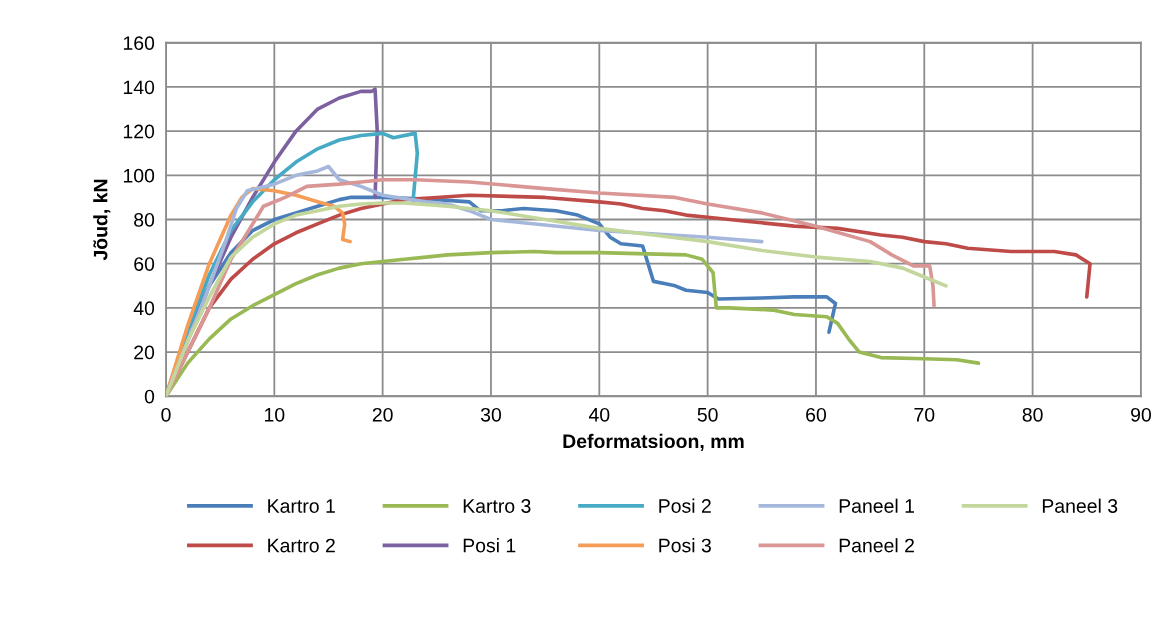 The width and height of the screenshot is (1169, 629). I want to click on y-tick-label: 40, so click(144, 308).